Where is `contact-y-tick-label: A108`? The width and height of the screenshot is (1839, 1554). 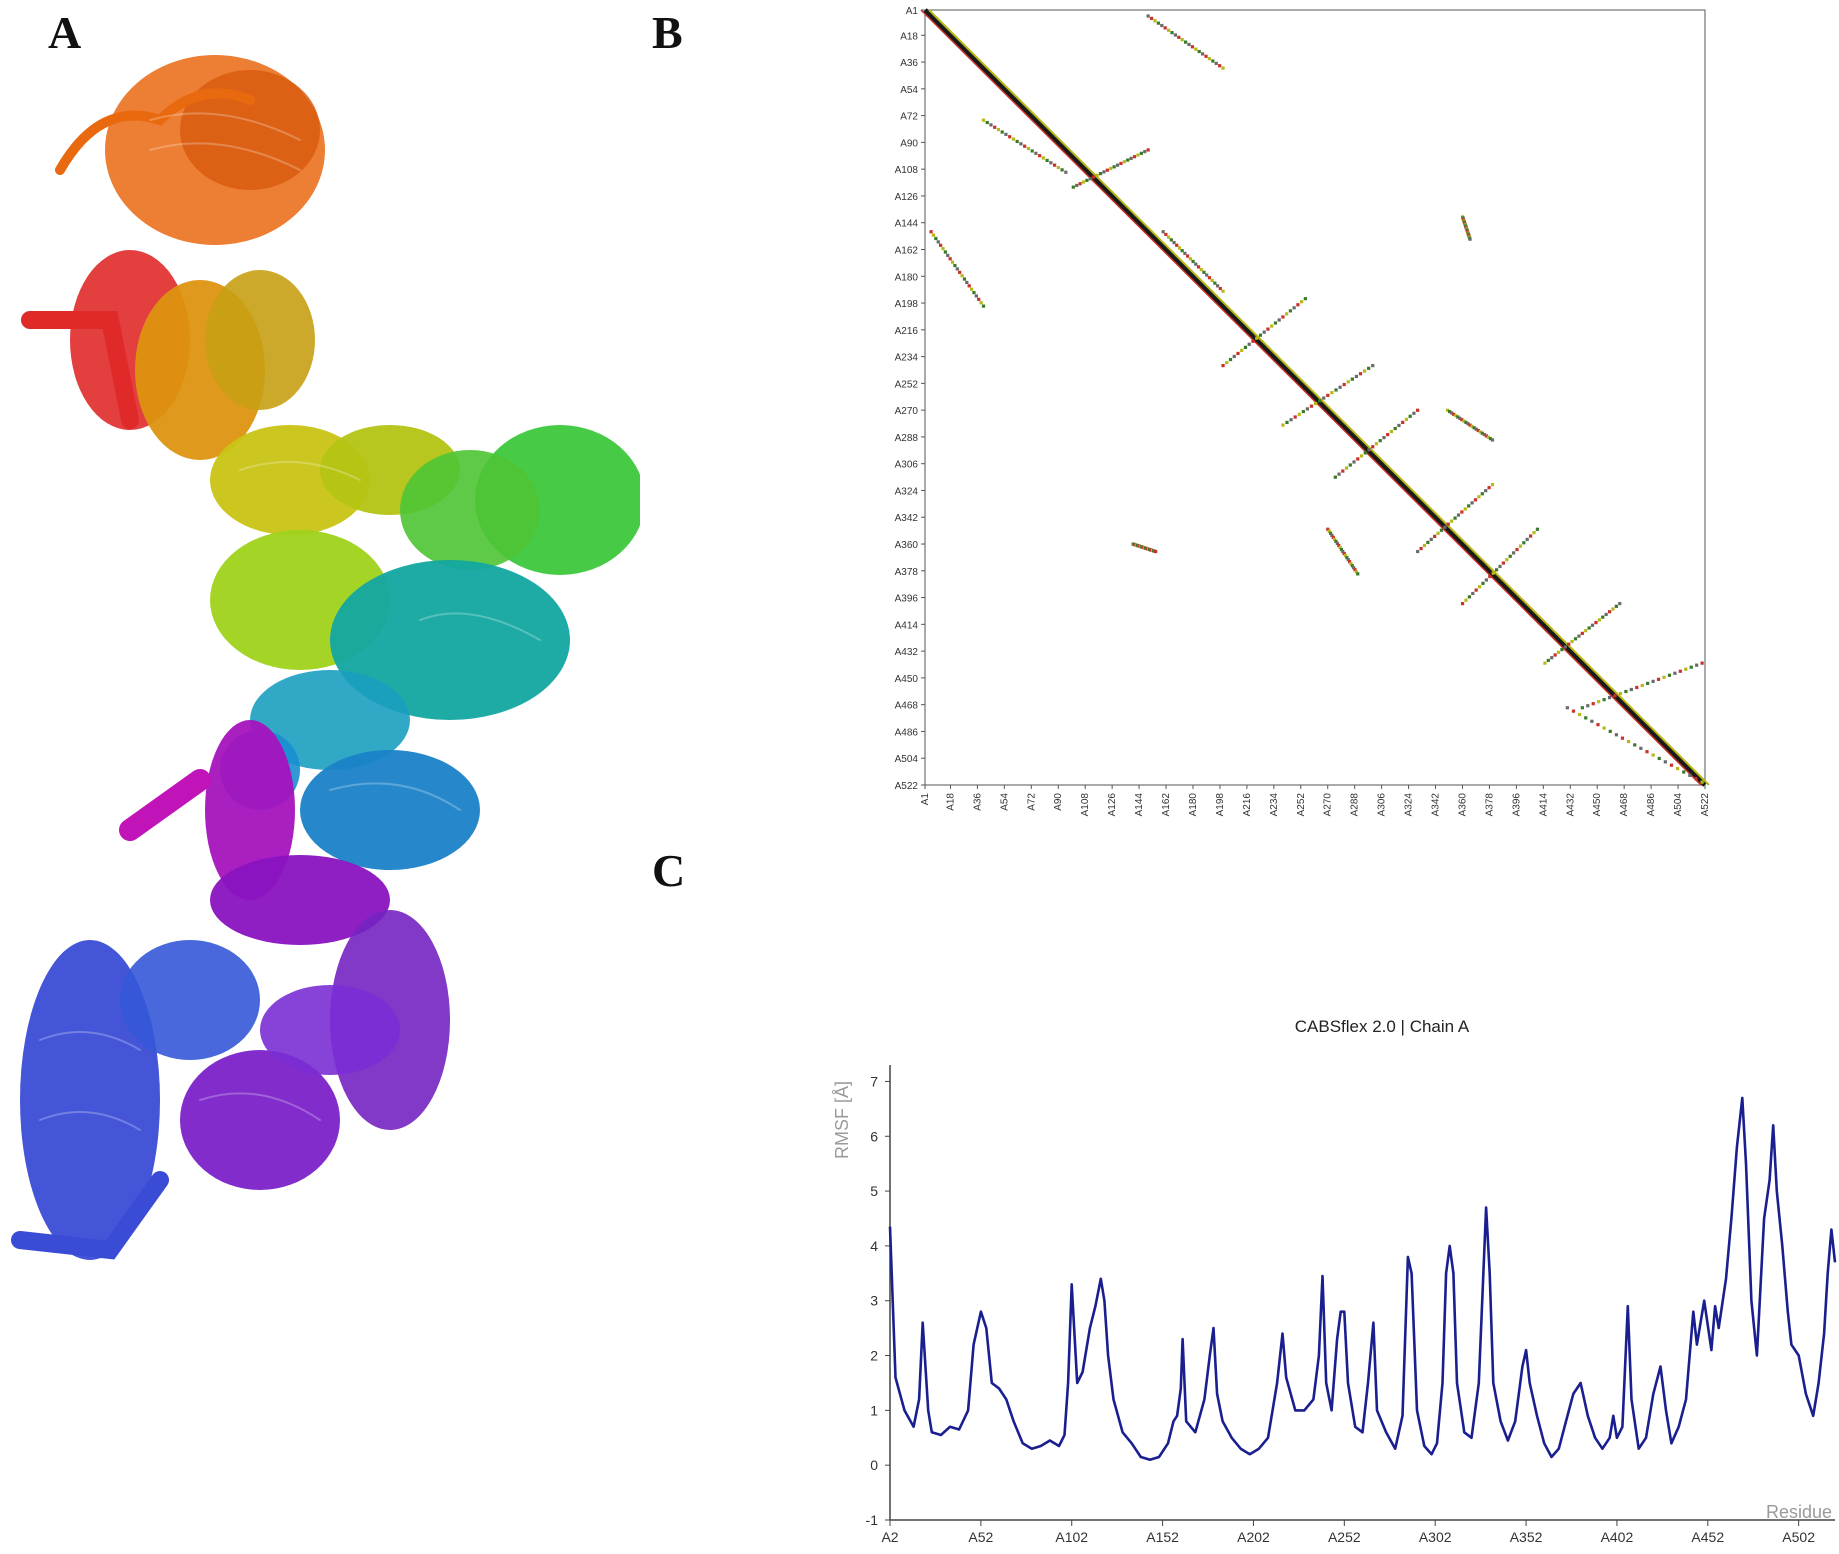 contact-y-tick-label: A108 is located at coordinates (907, 170).